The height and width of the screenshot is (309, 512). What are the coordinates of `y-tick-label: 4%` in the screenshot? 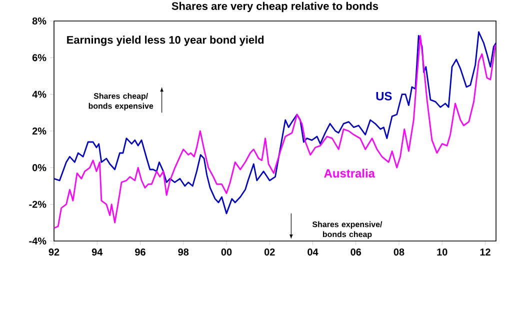 It's located at (39, 94).